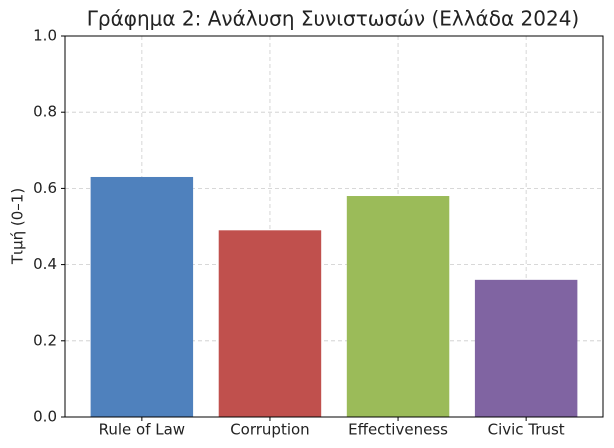 This screenshot has width=614, height=448. I want to click on x-tick-label: Corruption, so click(269, 430).